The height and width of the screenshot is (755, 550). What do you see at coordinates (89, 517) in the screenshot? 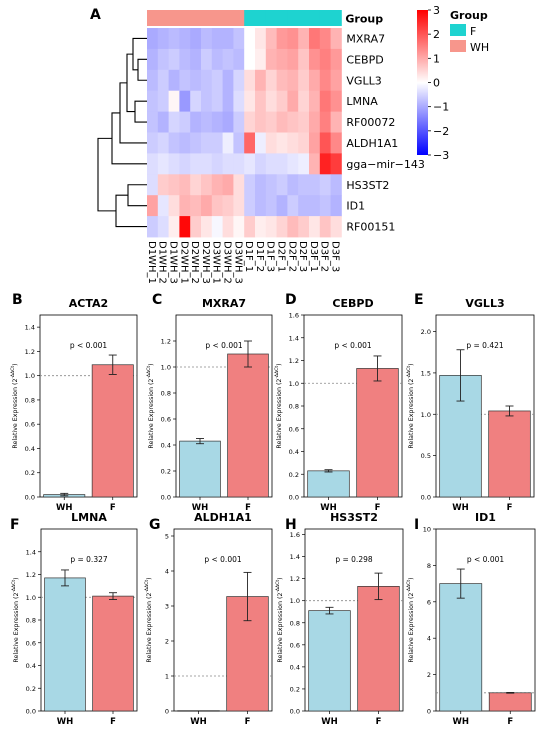
I see `chart-title: LMNA` at bounding box center [89, 517].